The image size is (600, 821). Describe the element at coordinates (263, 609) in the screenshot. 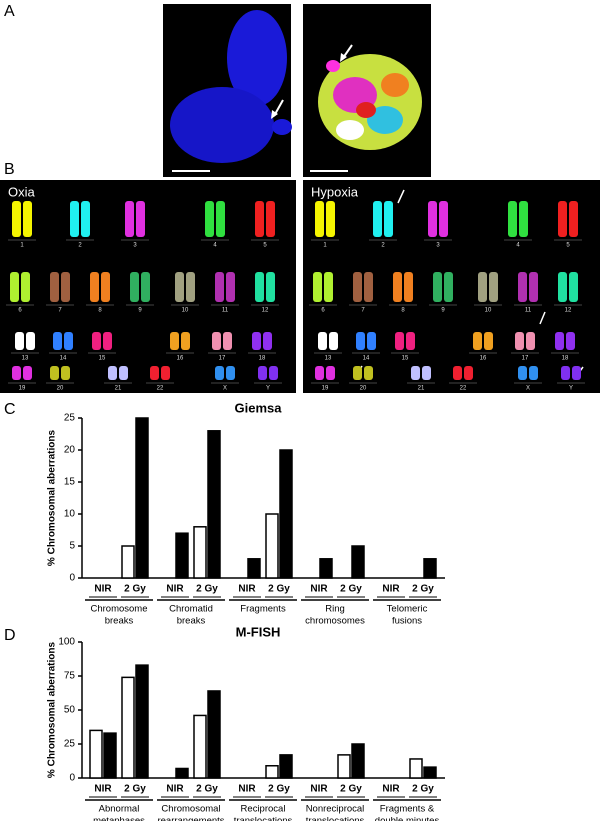

I see `group-label: Fragments` at that location.